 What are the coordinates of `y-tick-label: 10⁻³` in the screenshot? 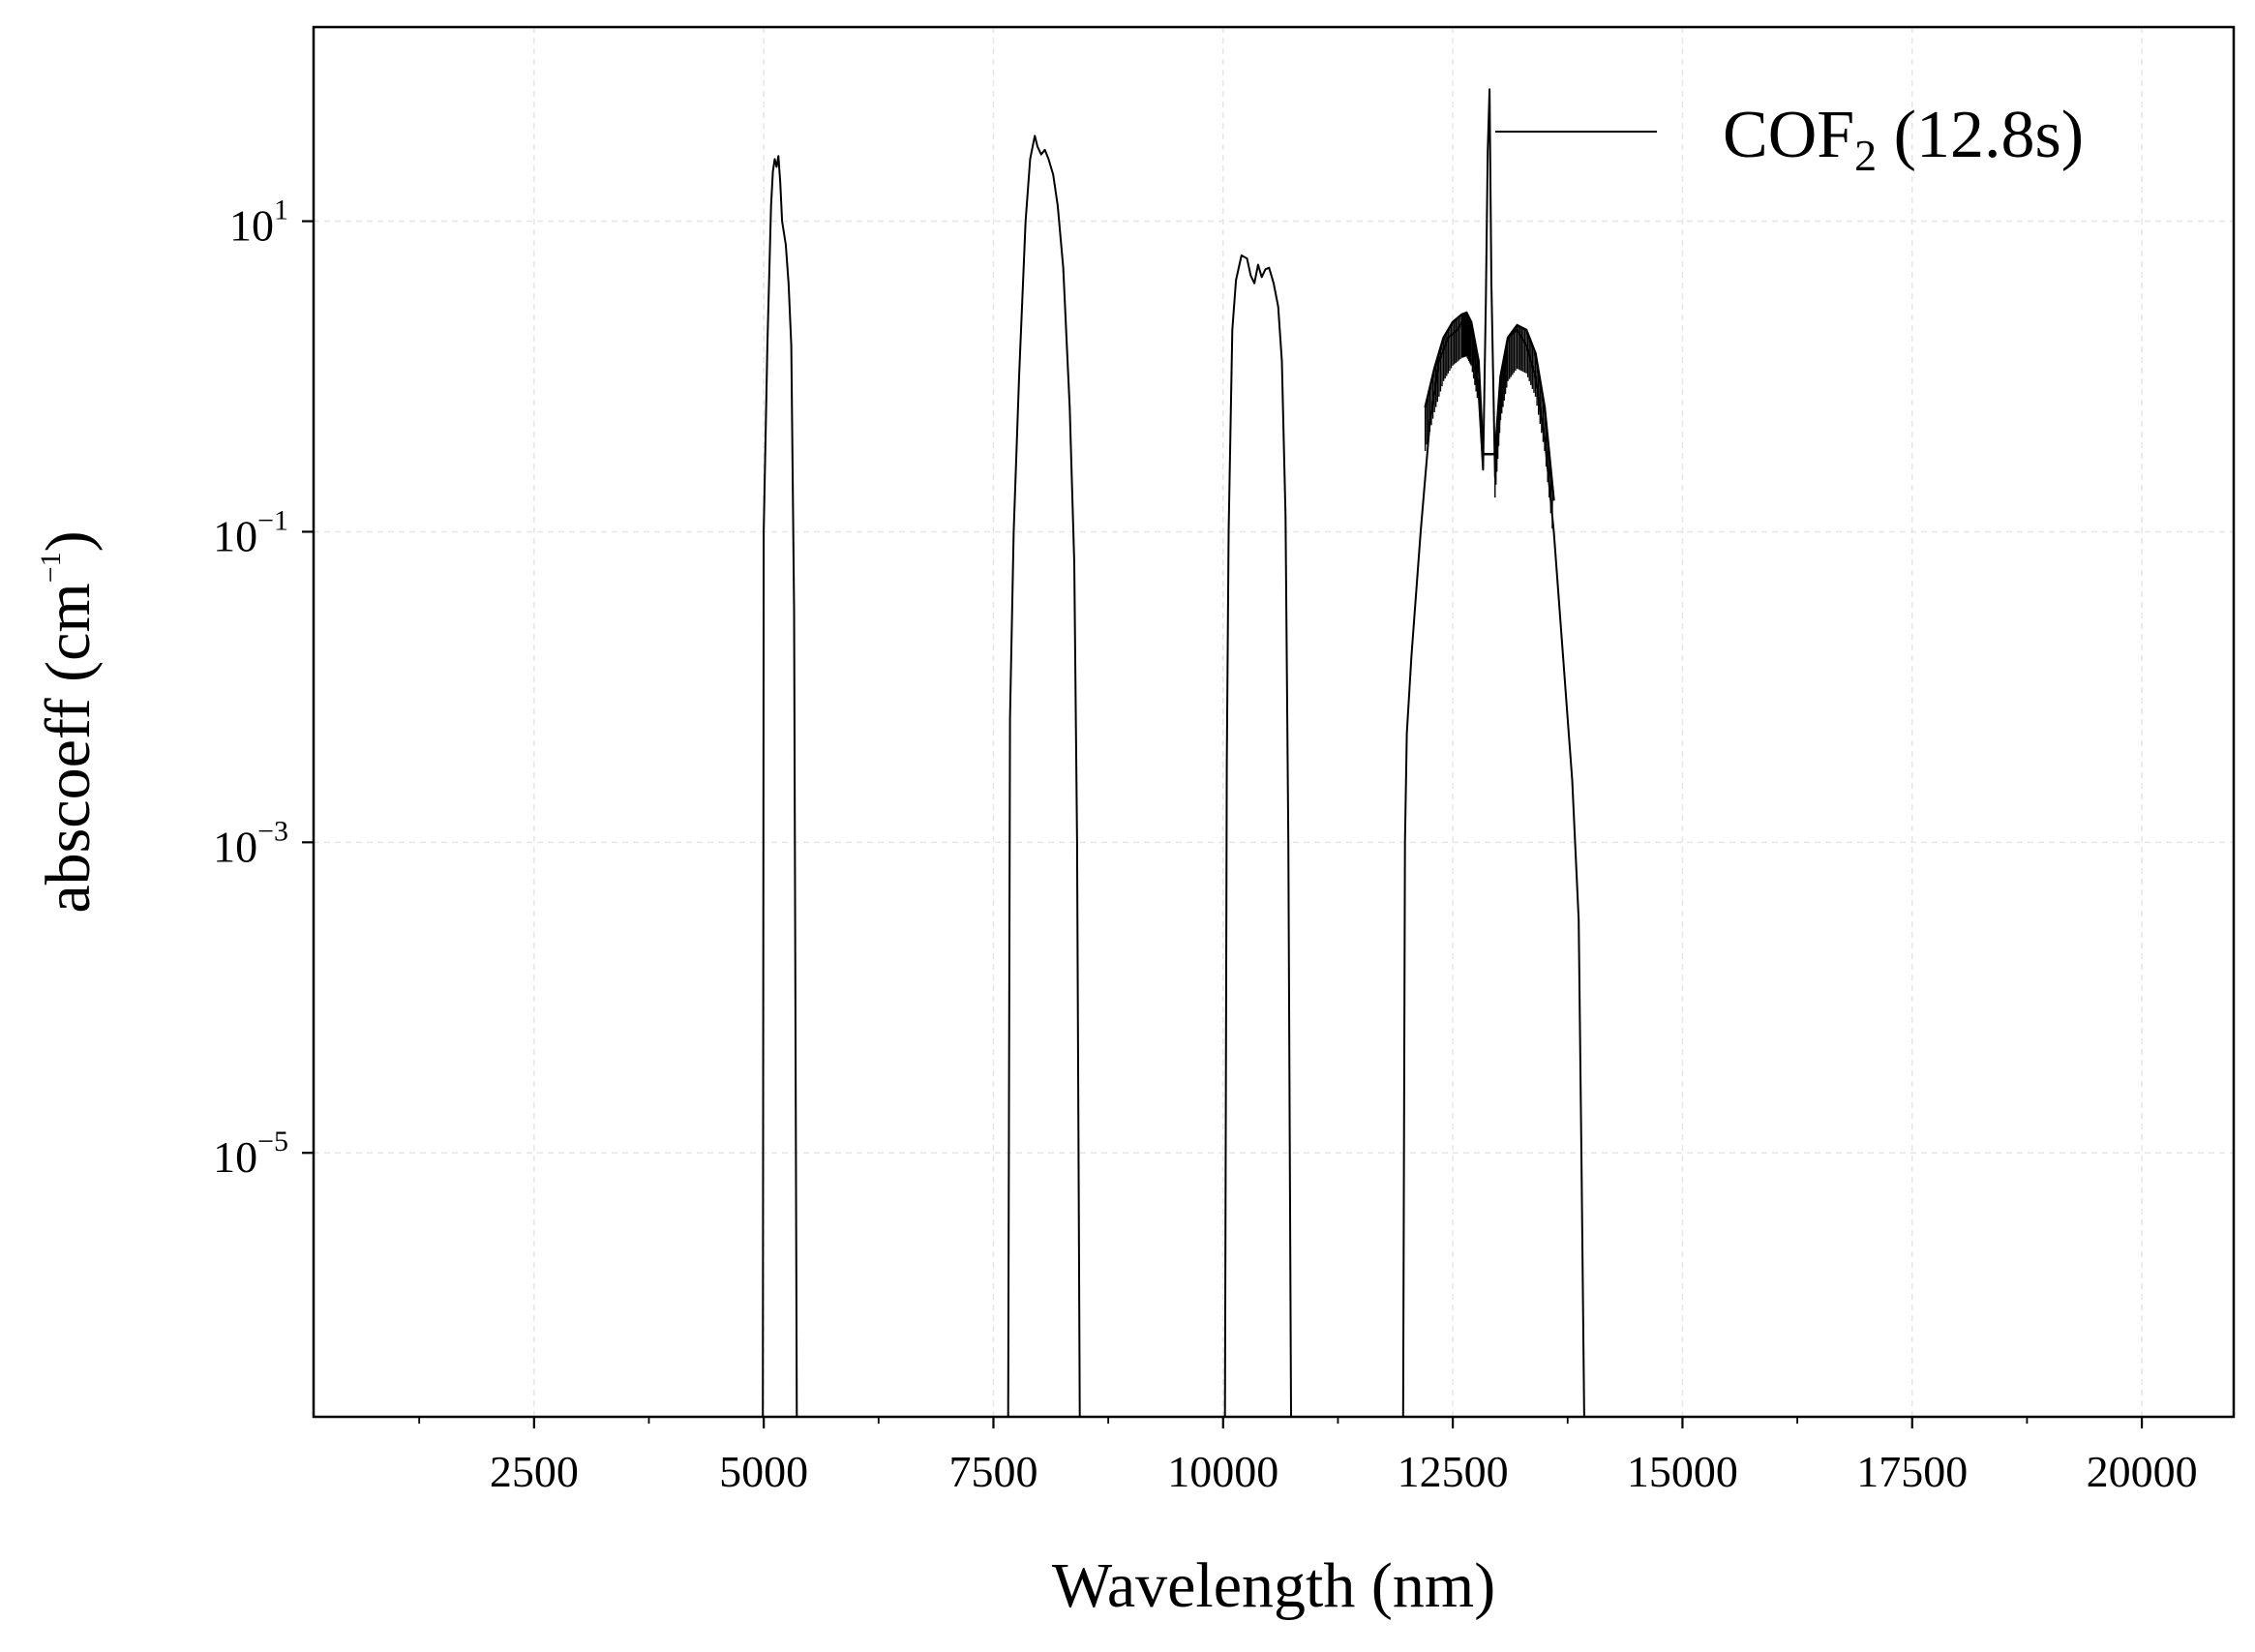 It's located at (250, 843).